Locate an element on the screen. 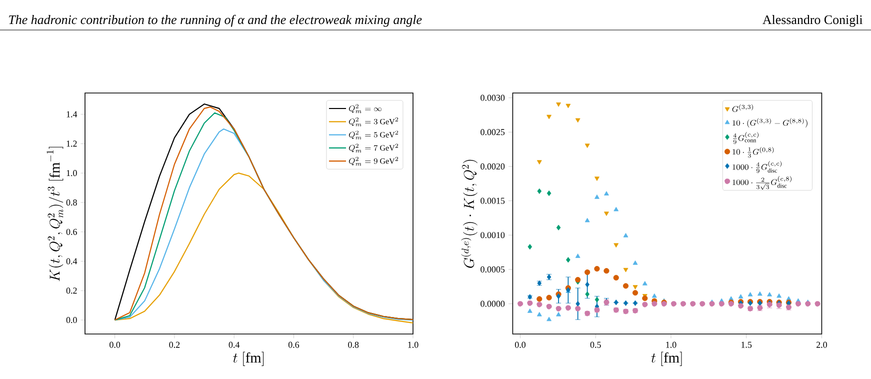  x-tick-label: 2.0 is located at coordinates (821, 345).